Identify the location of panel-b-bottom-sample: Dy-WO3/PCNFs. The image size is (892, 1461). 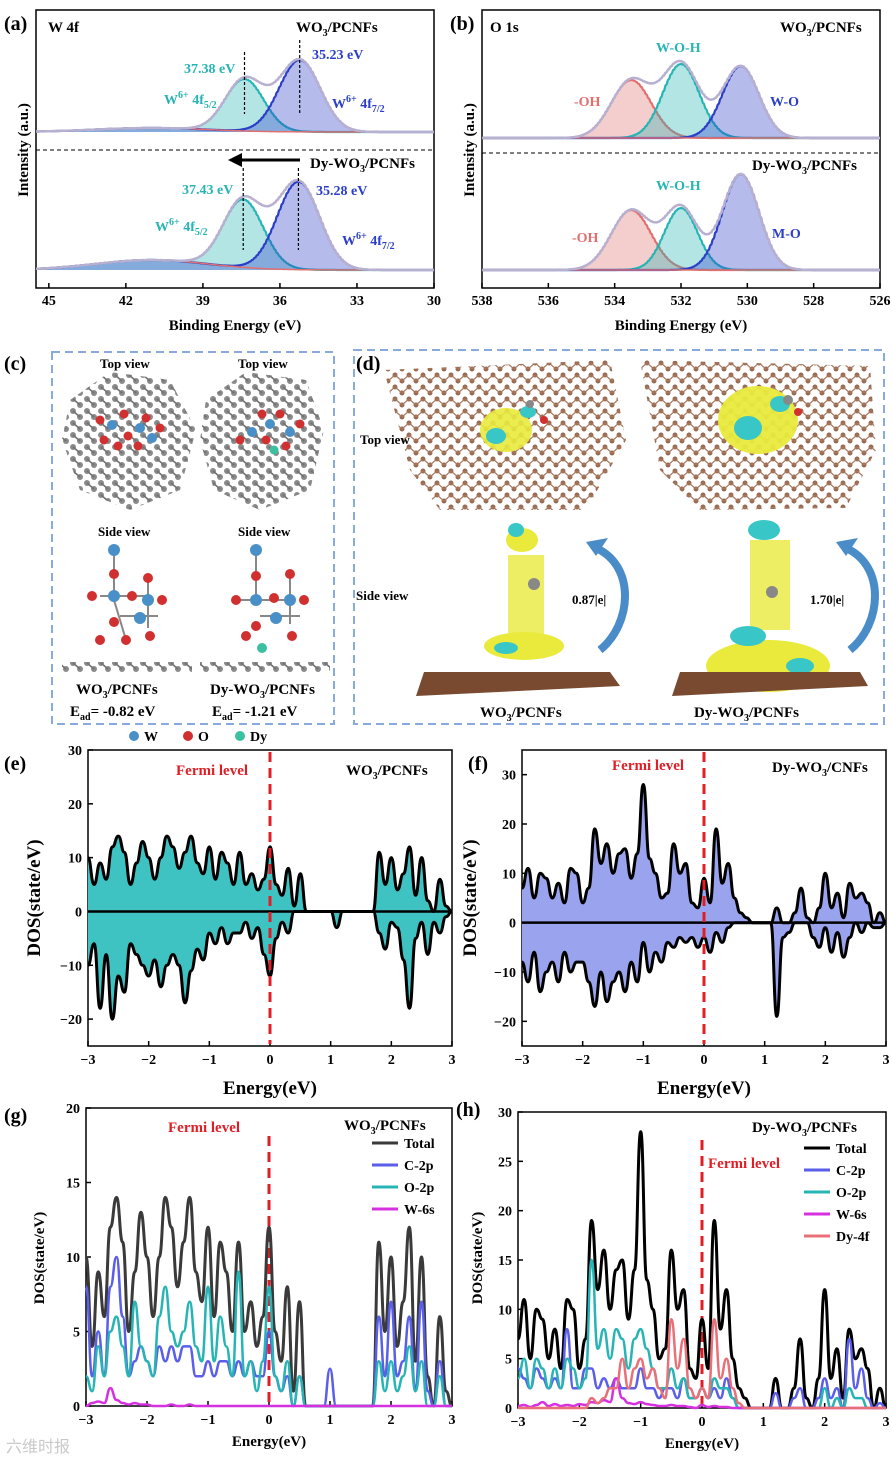
(804, 167).